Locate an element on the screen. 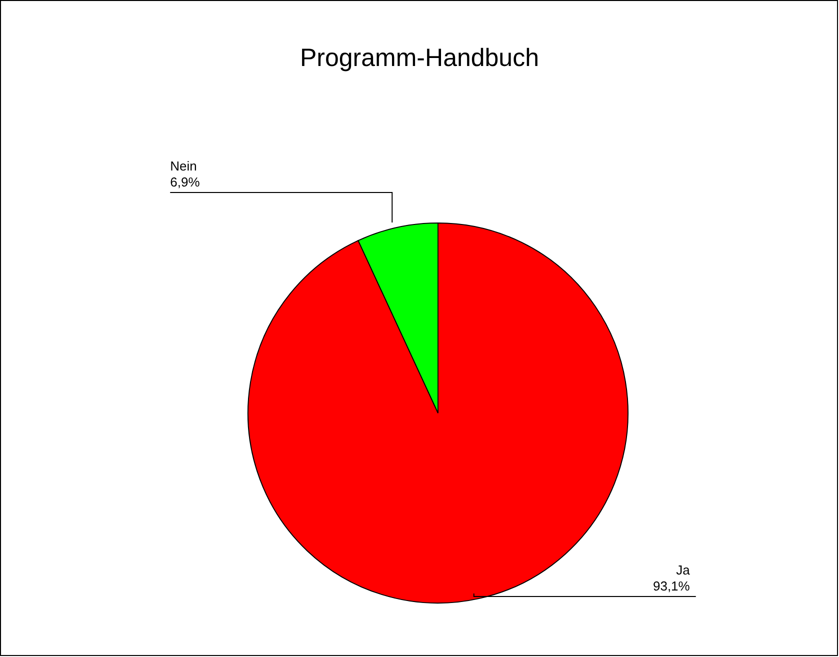 This screenshot has height=657, width=839. slice-label: Nein is located at coordinates (183, 166).